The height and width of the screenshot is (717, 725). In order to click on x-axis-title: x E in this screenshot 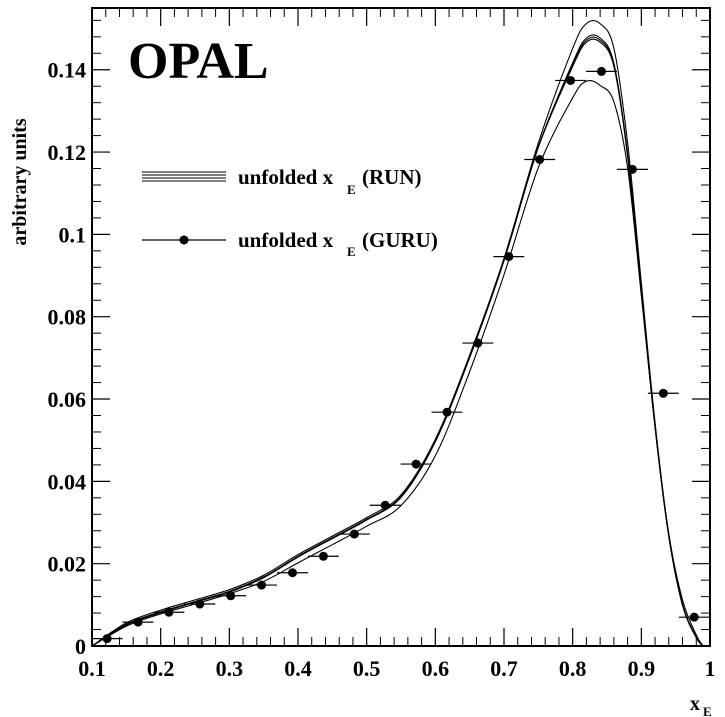, I will do `click(701, 705)`.